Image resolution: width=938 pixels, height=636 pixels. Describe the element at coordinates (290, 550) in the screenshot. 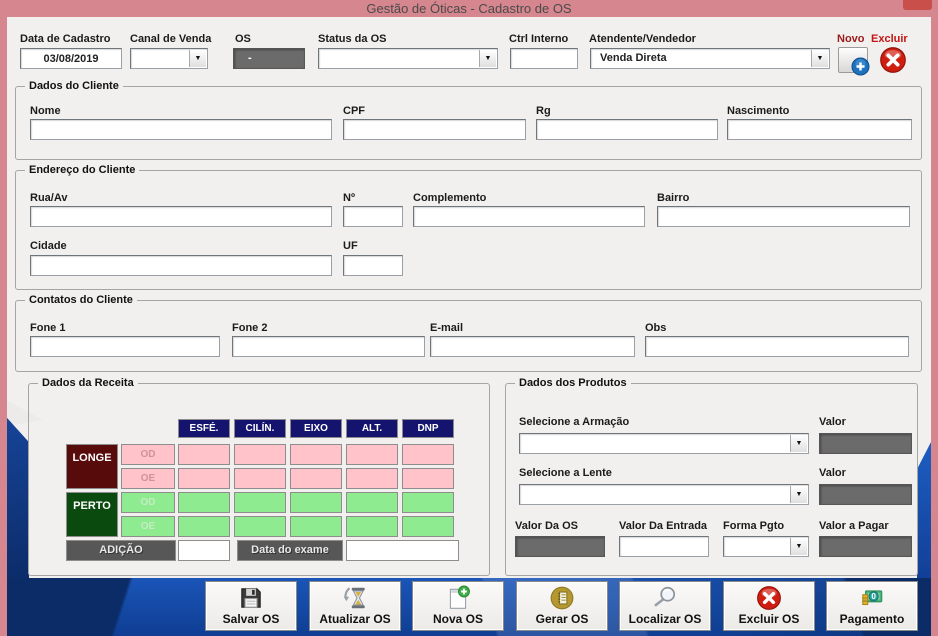

I see `data-exame-label: Data do exame` at that location.